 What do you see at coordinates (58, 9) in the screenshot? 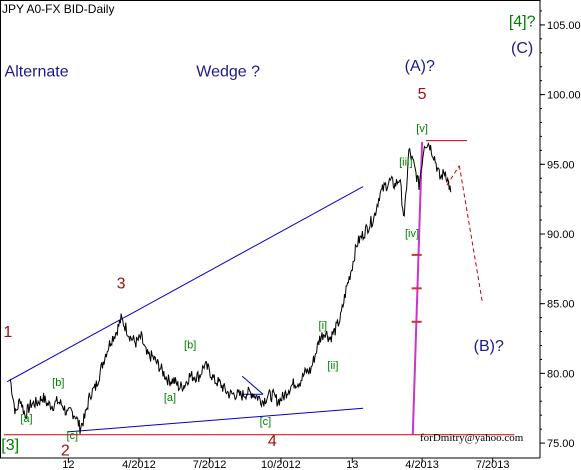
I see `chart-title: JPY A0-FX BID-Daily` at bounding box center [58, 9].